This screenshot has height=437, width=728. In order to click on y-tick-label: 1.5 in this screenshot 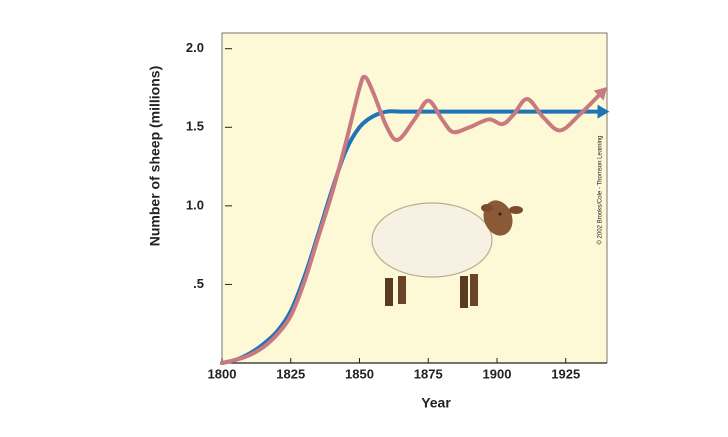, I will do `click(195, 126)`.